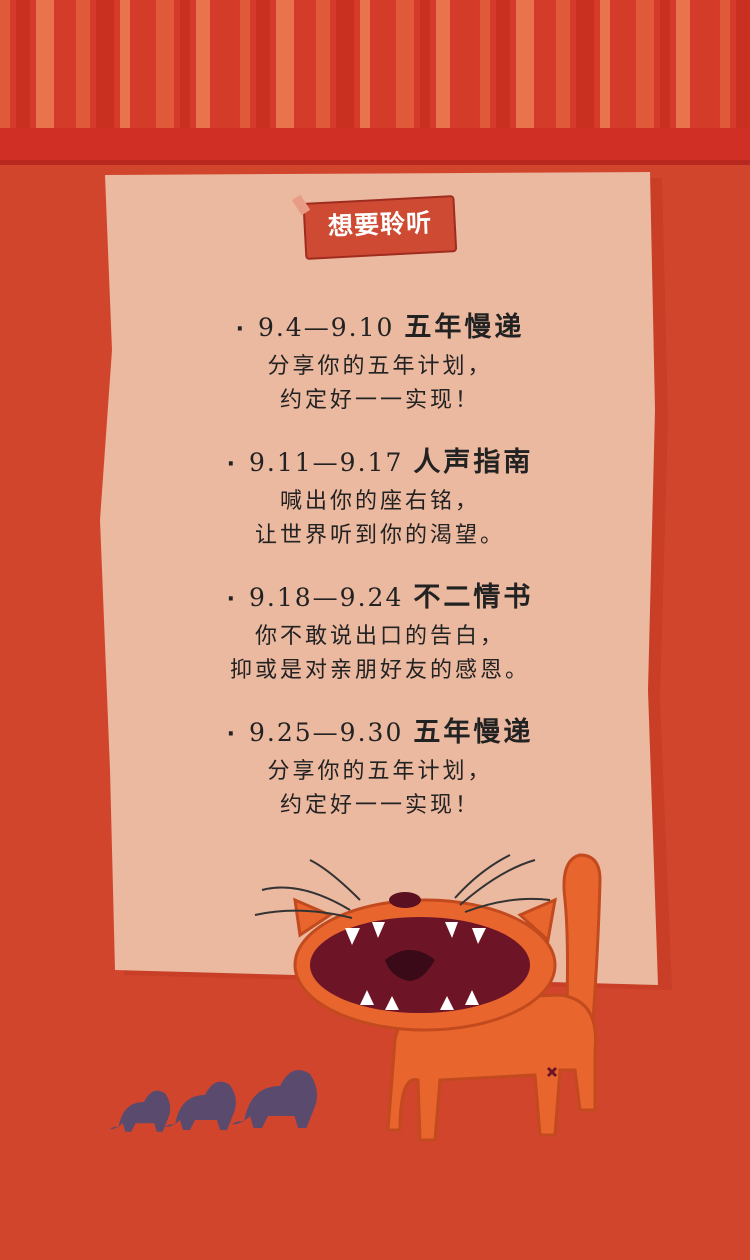  I want to click on item-heading: · 9.11—9.17 人声指南, so click(380, 459).